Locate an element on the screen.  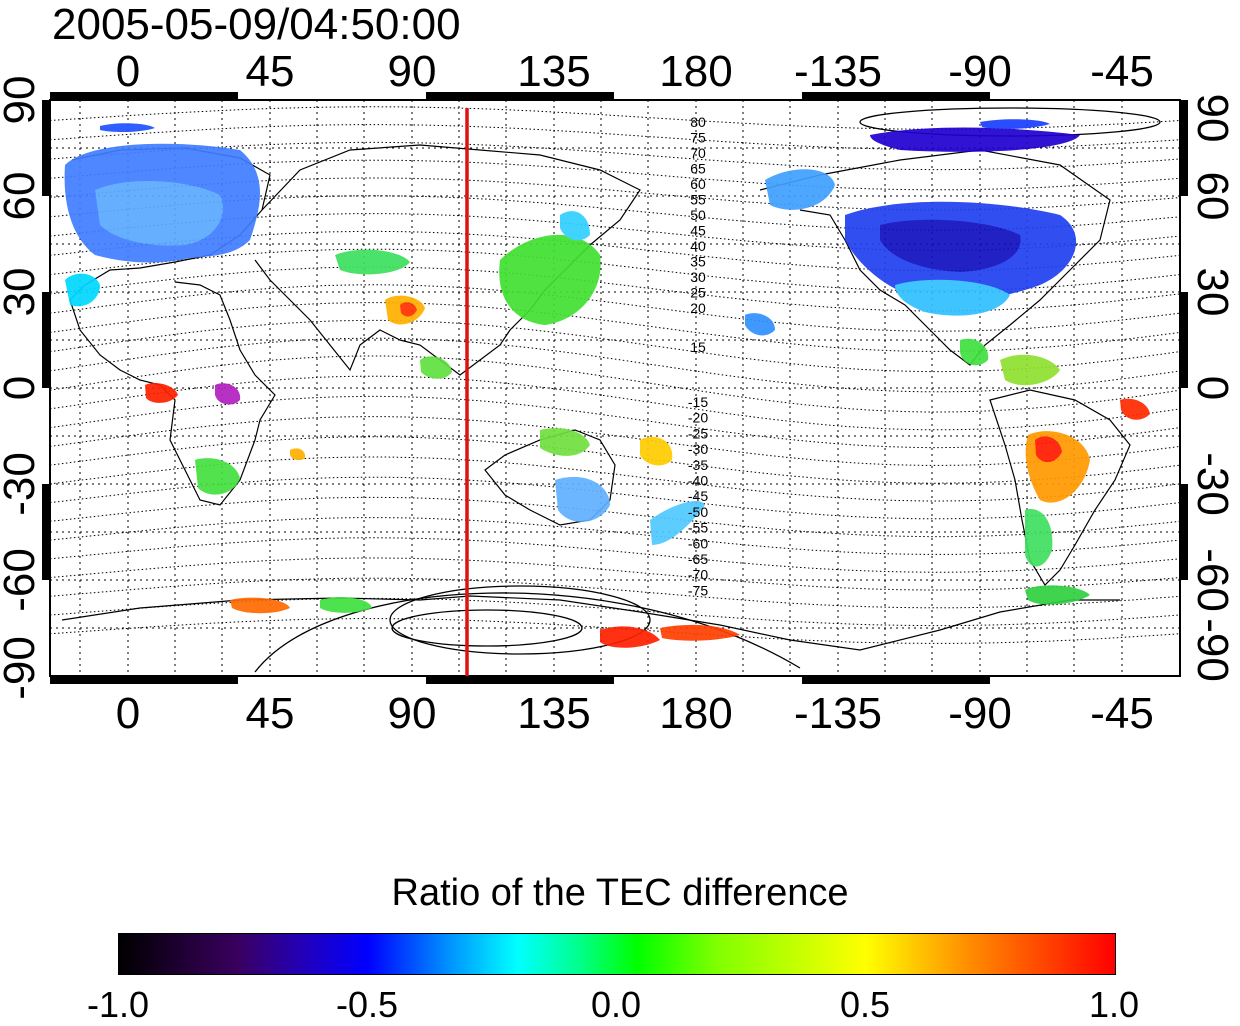
magnetic-latitude-label: -30 is located at coordinates (698, 449).